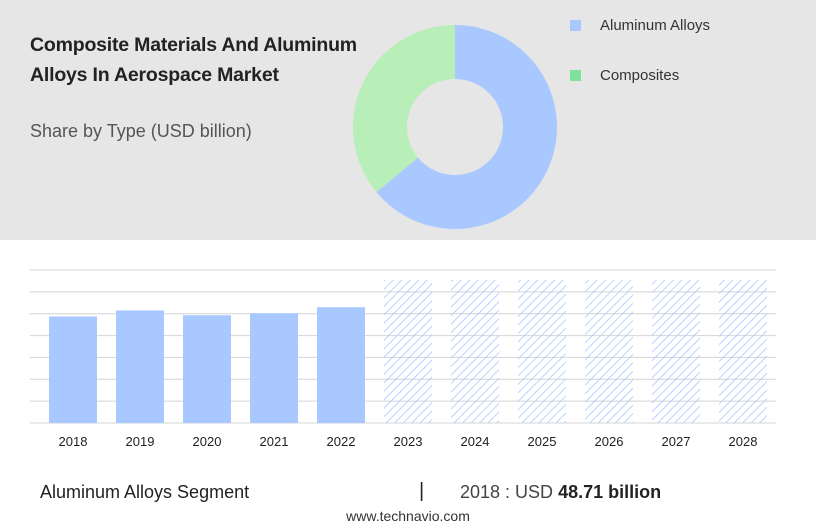 This screenshot has height=528, width=816. Describe the element at coordinates (145, 492) in the screenshot. I see `segment-label: Aluminum Alloys Segment` at that location.